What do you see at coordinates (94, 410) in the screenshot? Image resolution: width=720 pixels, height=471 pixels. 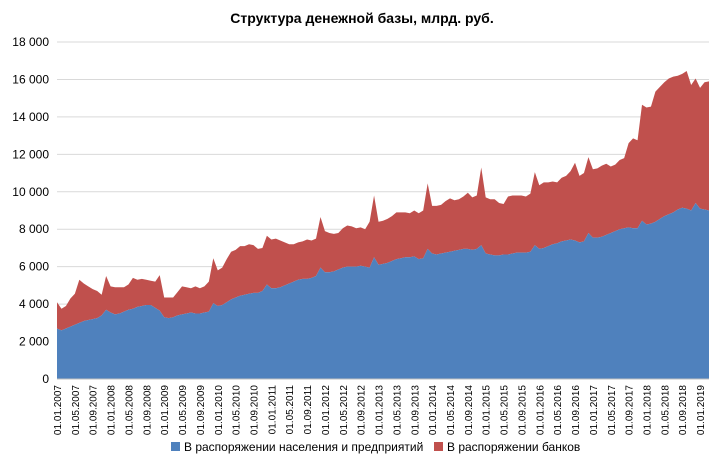 I see `x-tick-label-01.09.2007: 01.09.2007` at bounding box center [94, 410].